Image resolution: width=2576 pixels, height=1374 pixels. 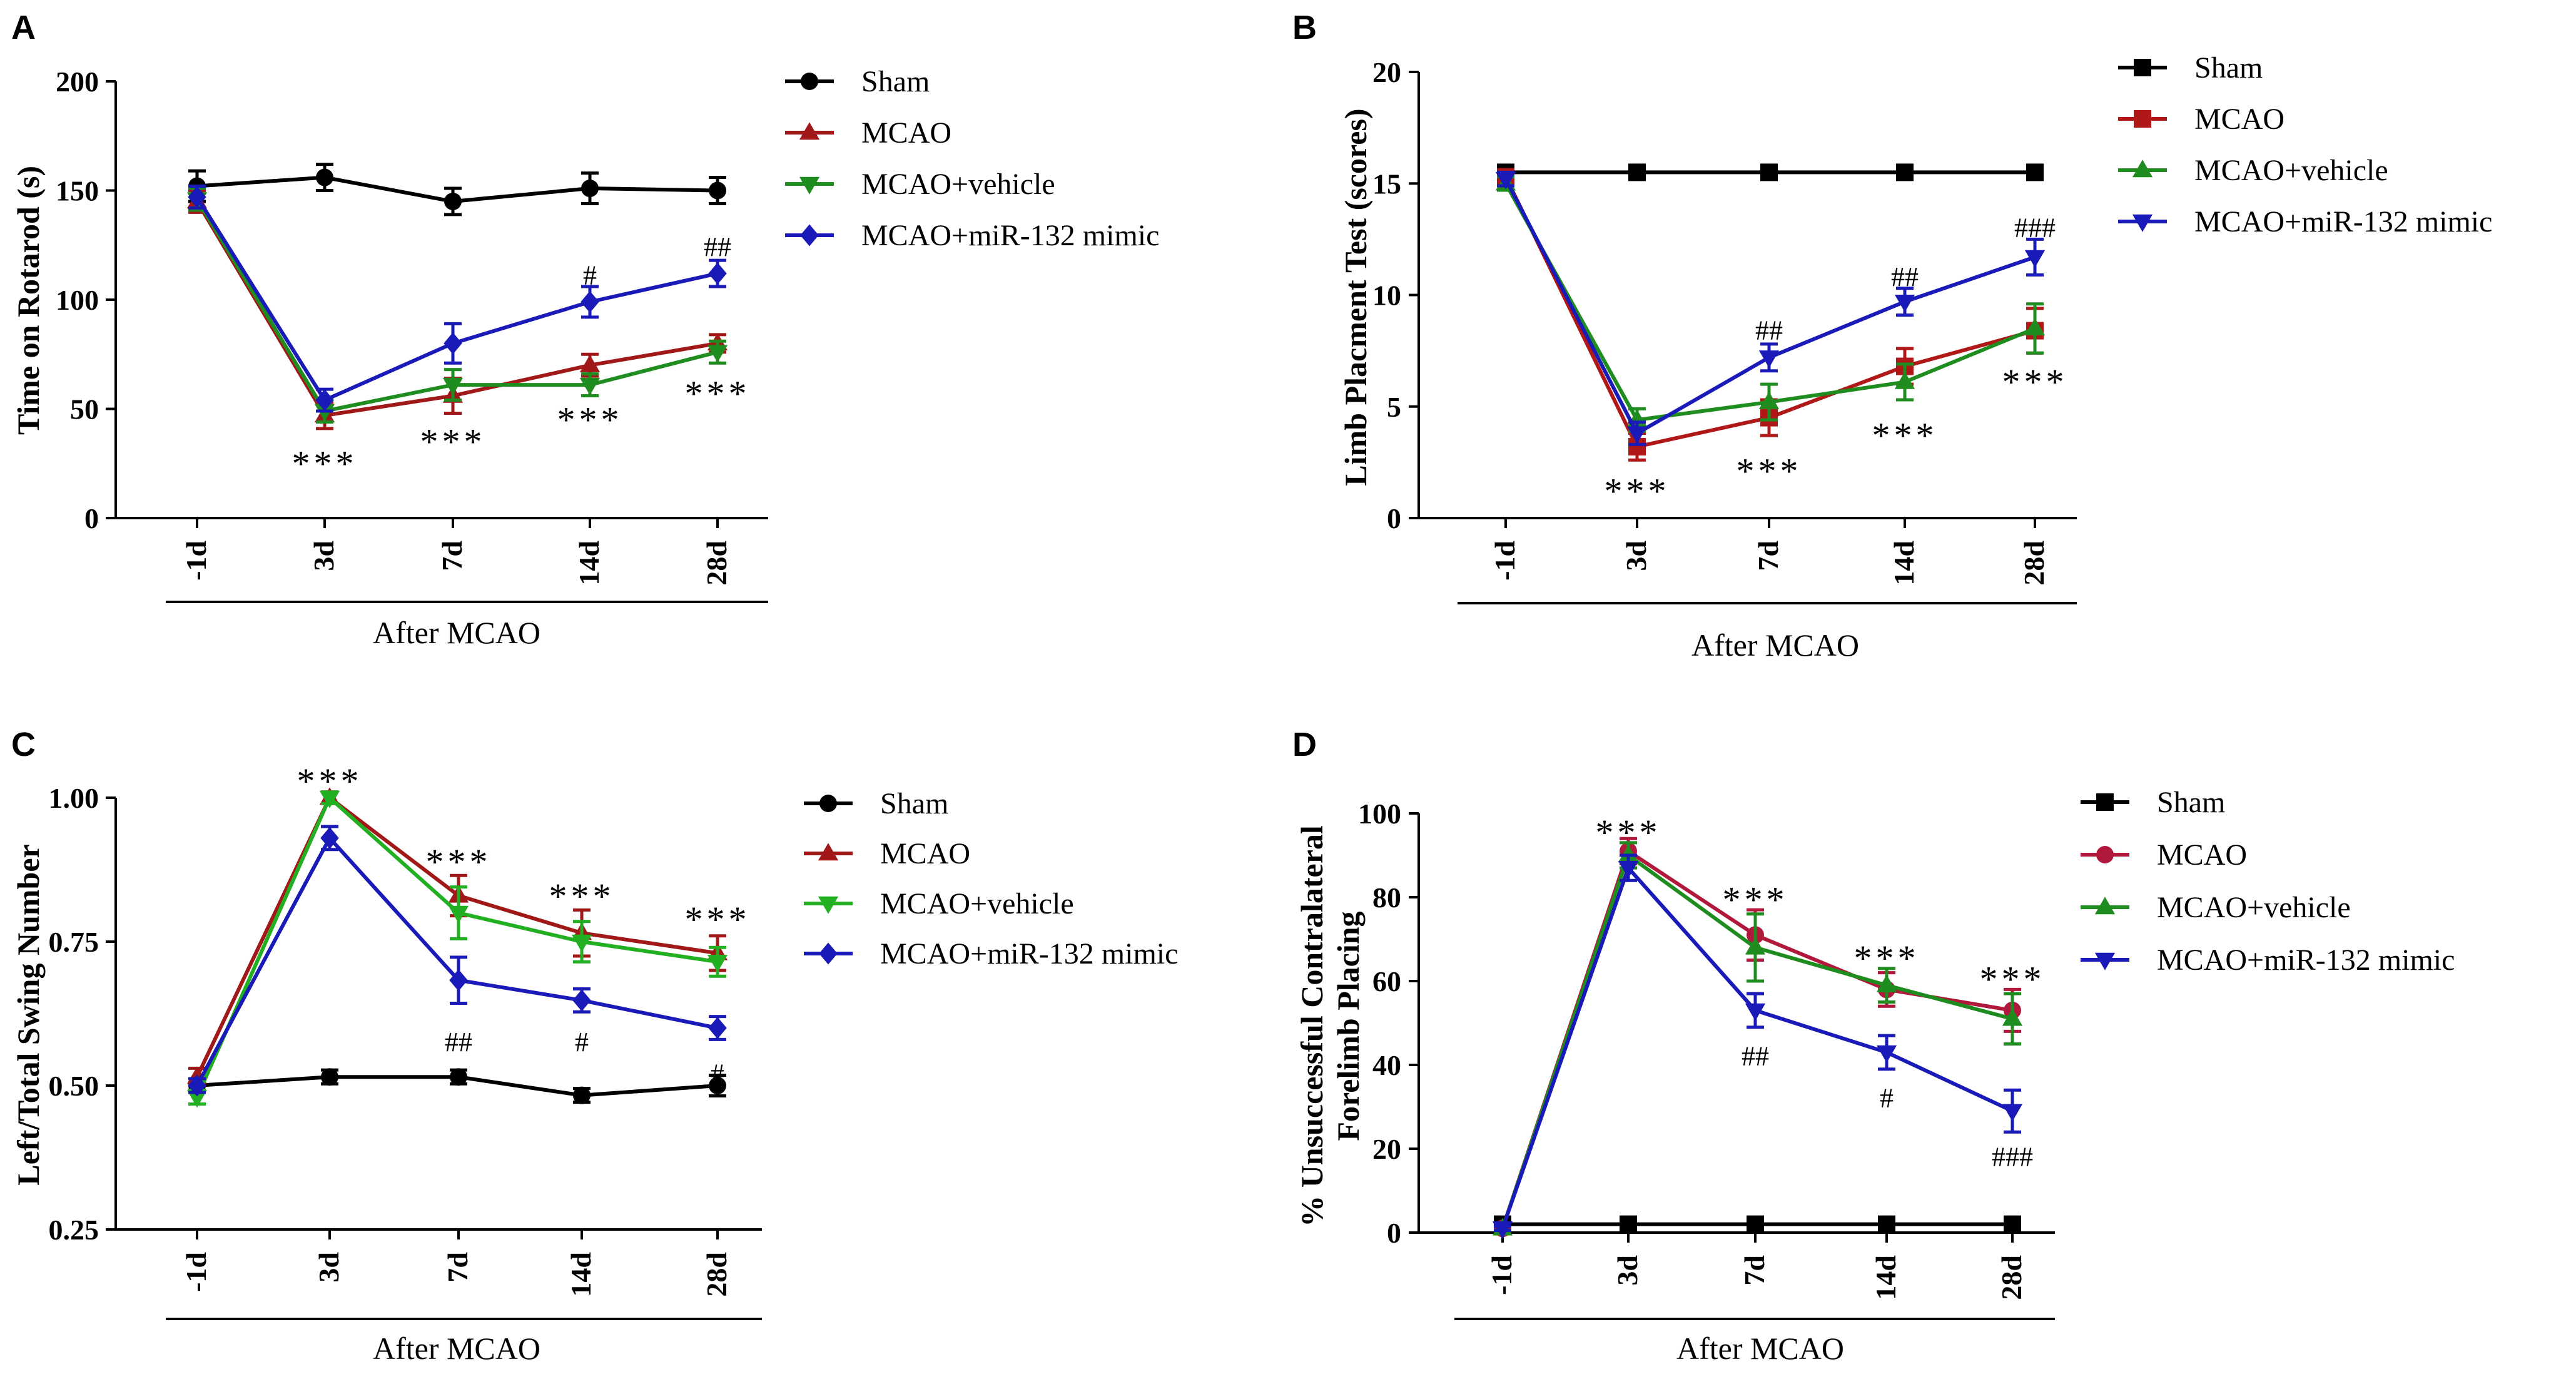 What do you see at coordinates (74, 942) in the screenshot?
I see `y-tick-label: 0.75` at bounding box center [74, 942].